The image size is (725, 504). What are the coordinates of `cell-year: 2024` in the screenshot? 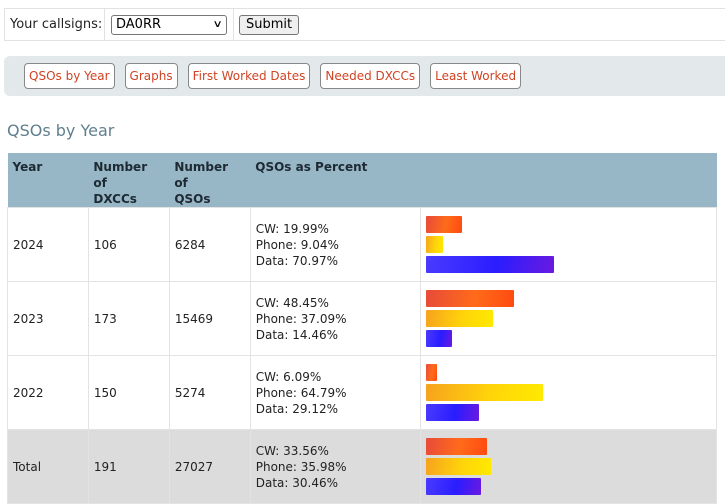 It's located at (48, 244).